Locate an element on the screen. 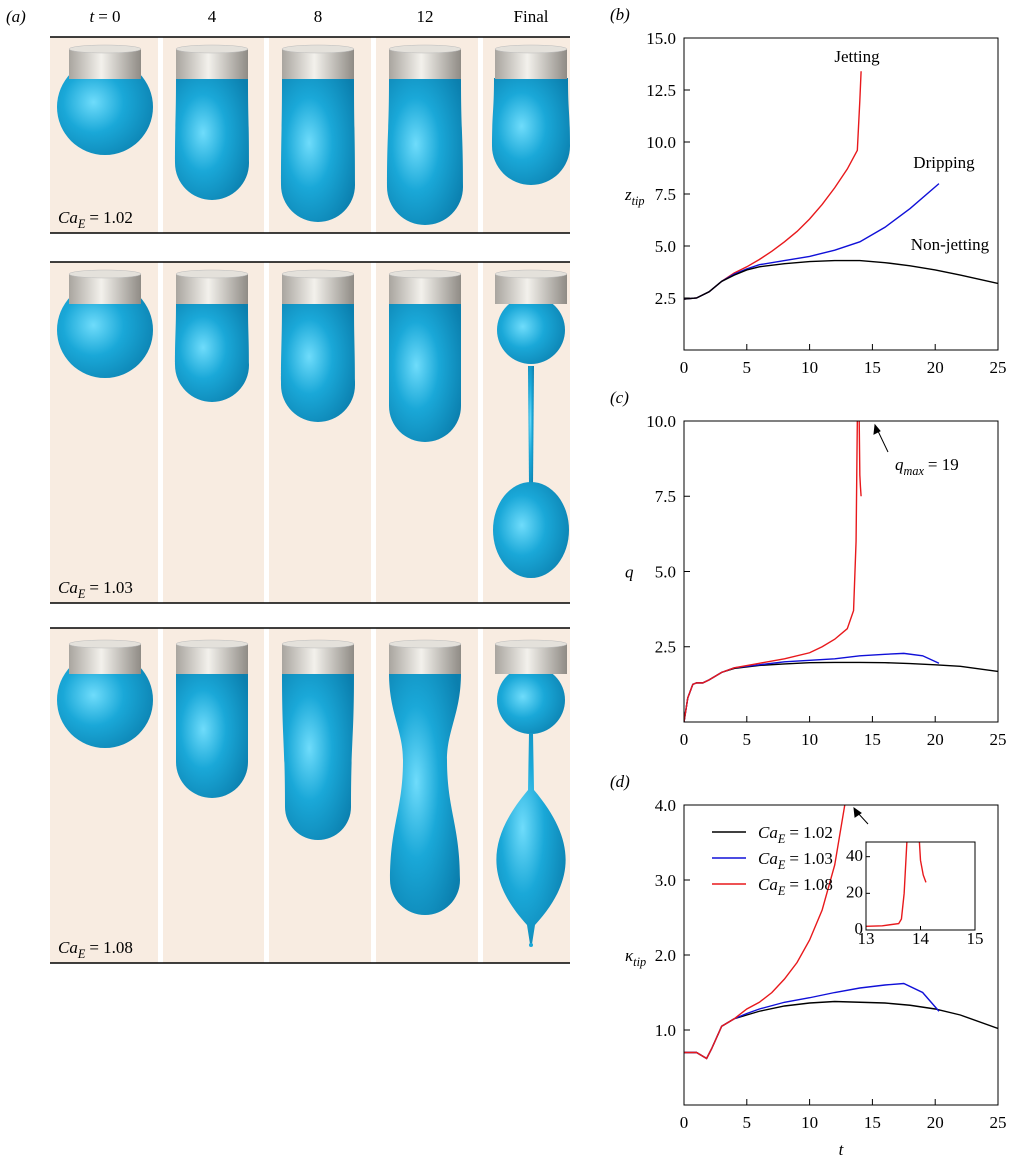  panel-label: (b) is located at coordinates (620, 14).